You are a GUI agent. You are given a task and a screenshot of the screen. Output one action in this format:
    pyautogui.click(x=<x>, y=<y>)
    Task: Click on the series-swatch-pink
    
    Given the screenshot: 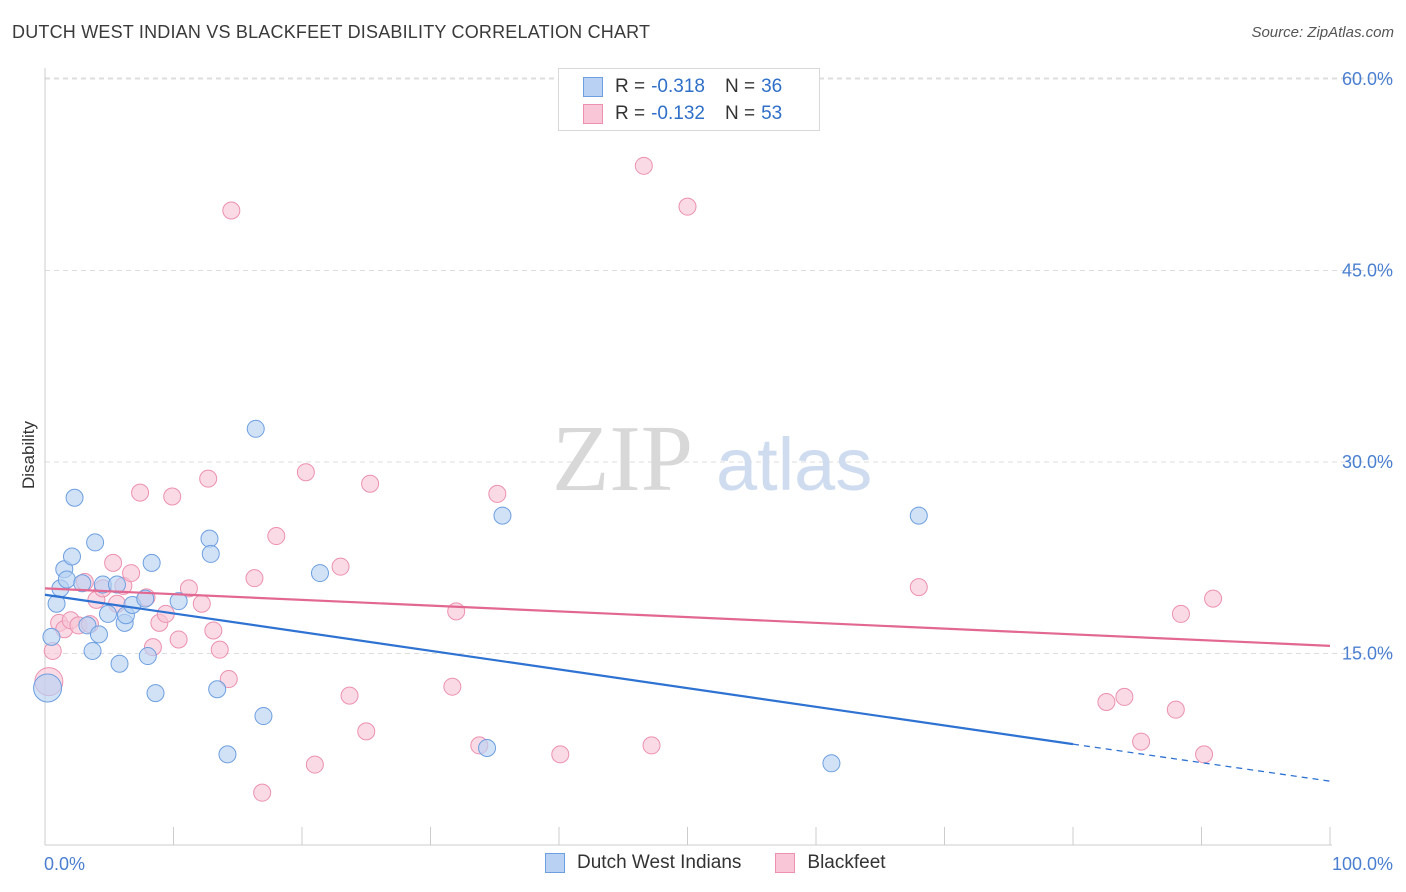 What is the action you would take?
    pyautogui.click(x=785, y=863)
    